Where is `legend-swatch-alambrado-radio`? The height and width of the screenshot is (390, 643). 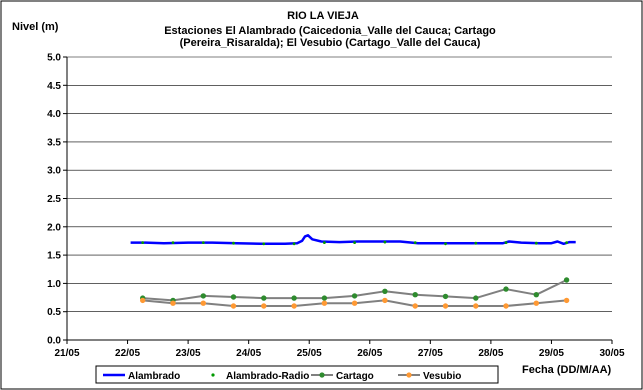
legend-swatch-alambrado-radio is located at coordinates (213, 375).